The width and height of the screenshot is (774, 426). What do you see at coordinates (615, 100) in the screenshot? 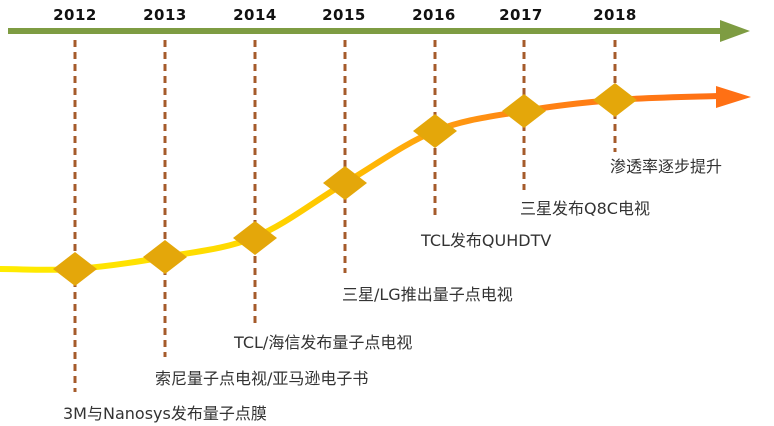
I see `milestone-diamond-2018` at bounding box center [615, 100].